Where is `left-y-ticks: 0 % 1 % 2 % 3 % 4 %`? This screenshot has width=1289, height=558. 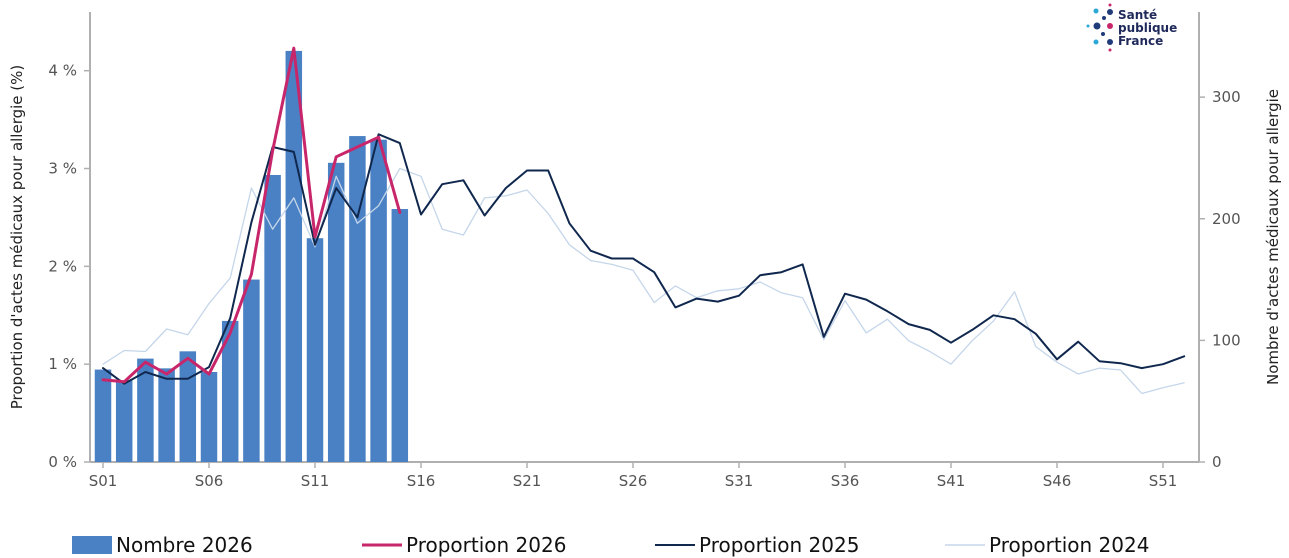
left-y-ticks: 0 % 1 % 2 % 3 % 4 % is located at coordinates (69, 266).